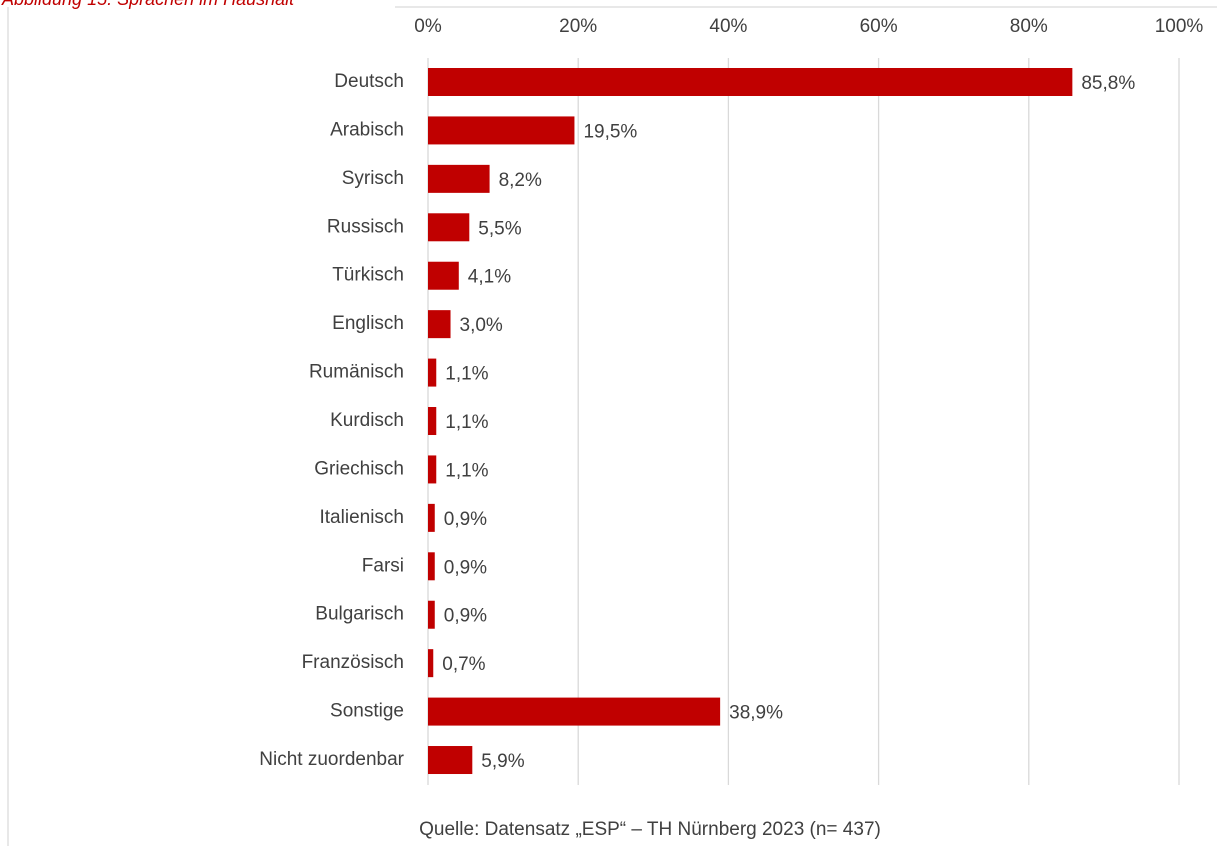  What do you see at coordinates (356, 372) in the screenshot?
I see `y-tick-label: Rumänisch` at bounding box center [356, 372].